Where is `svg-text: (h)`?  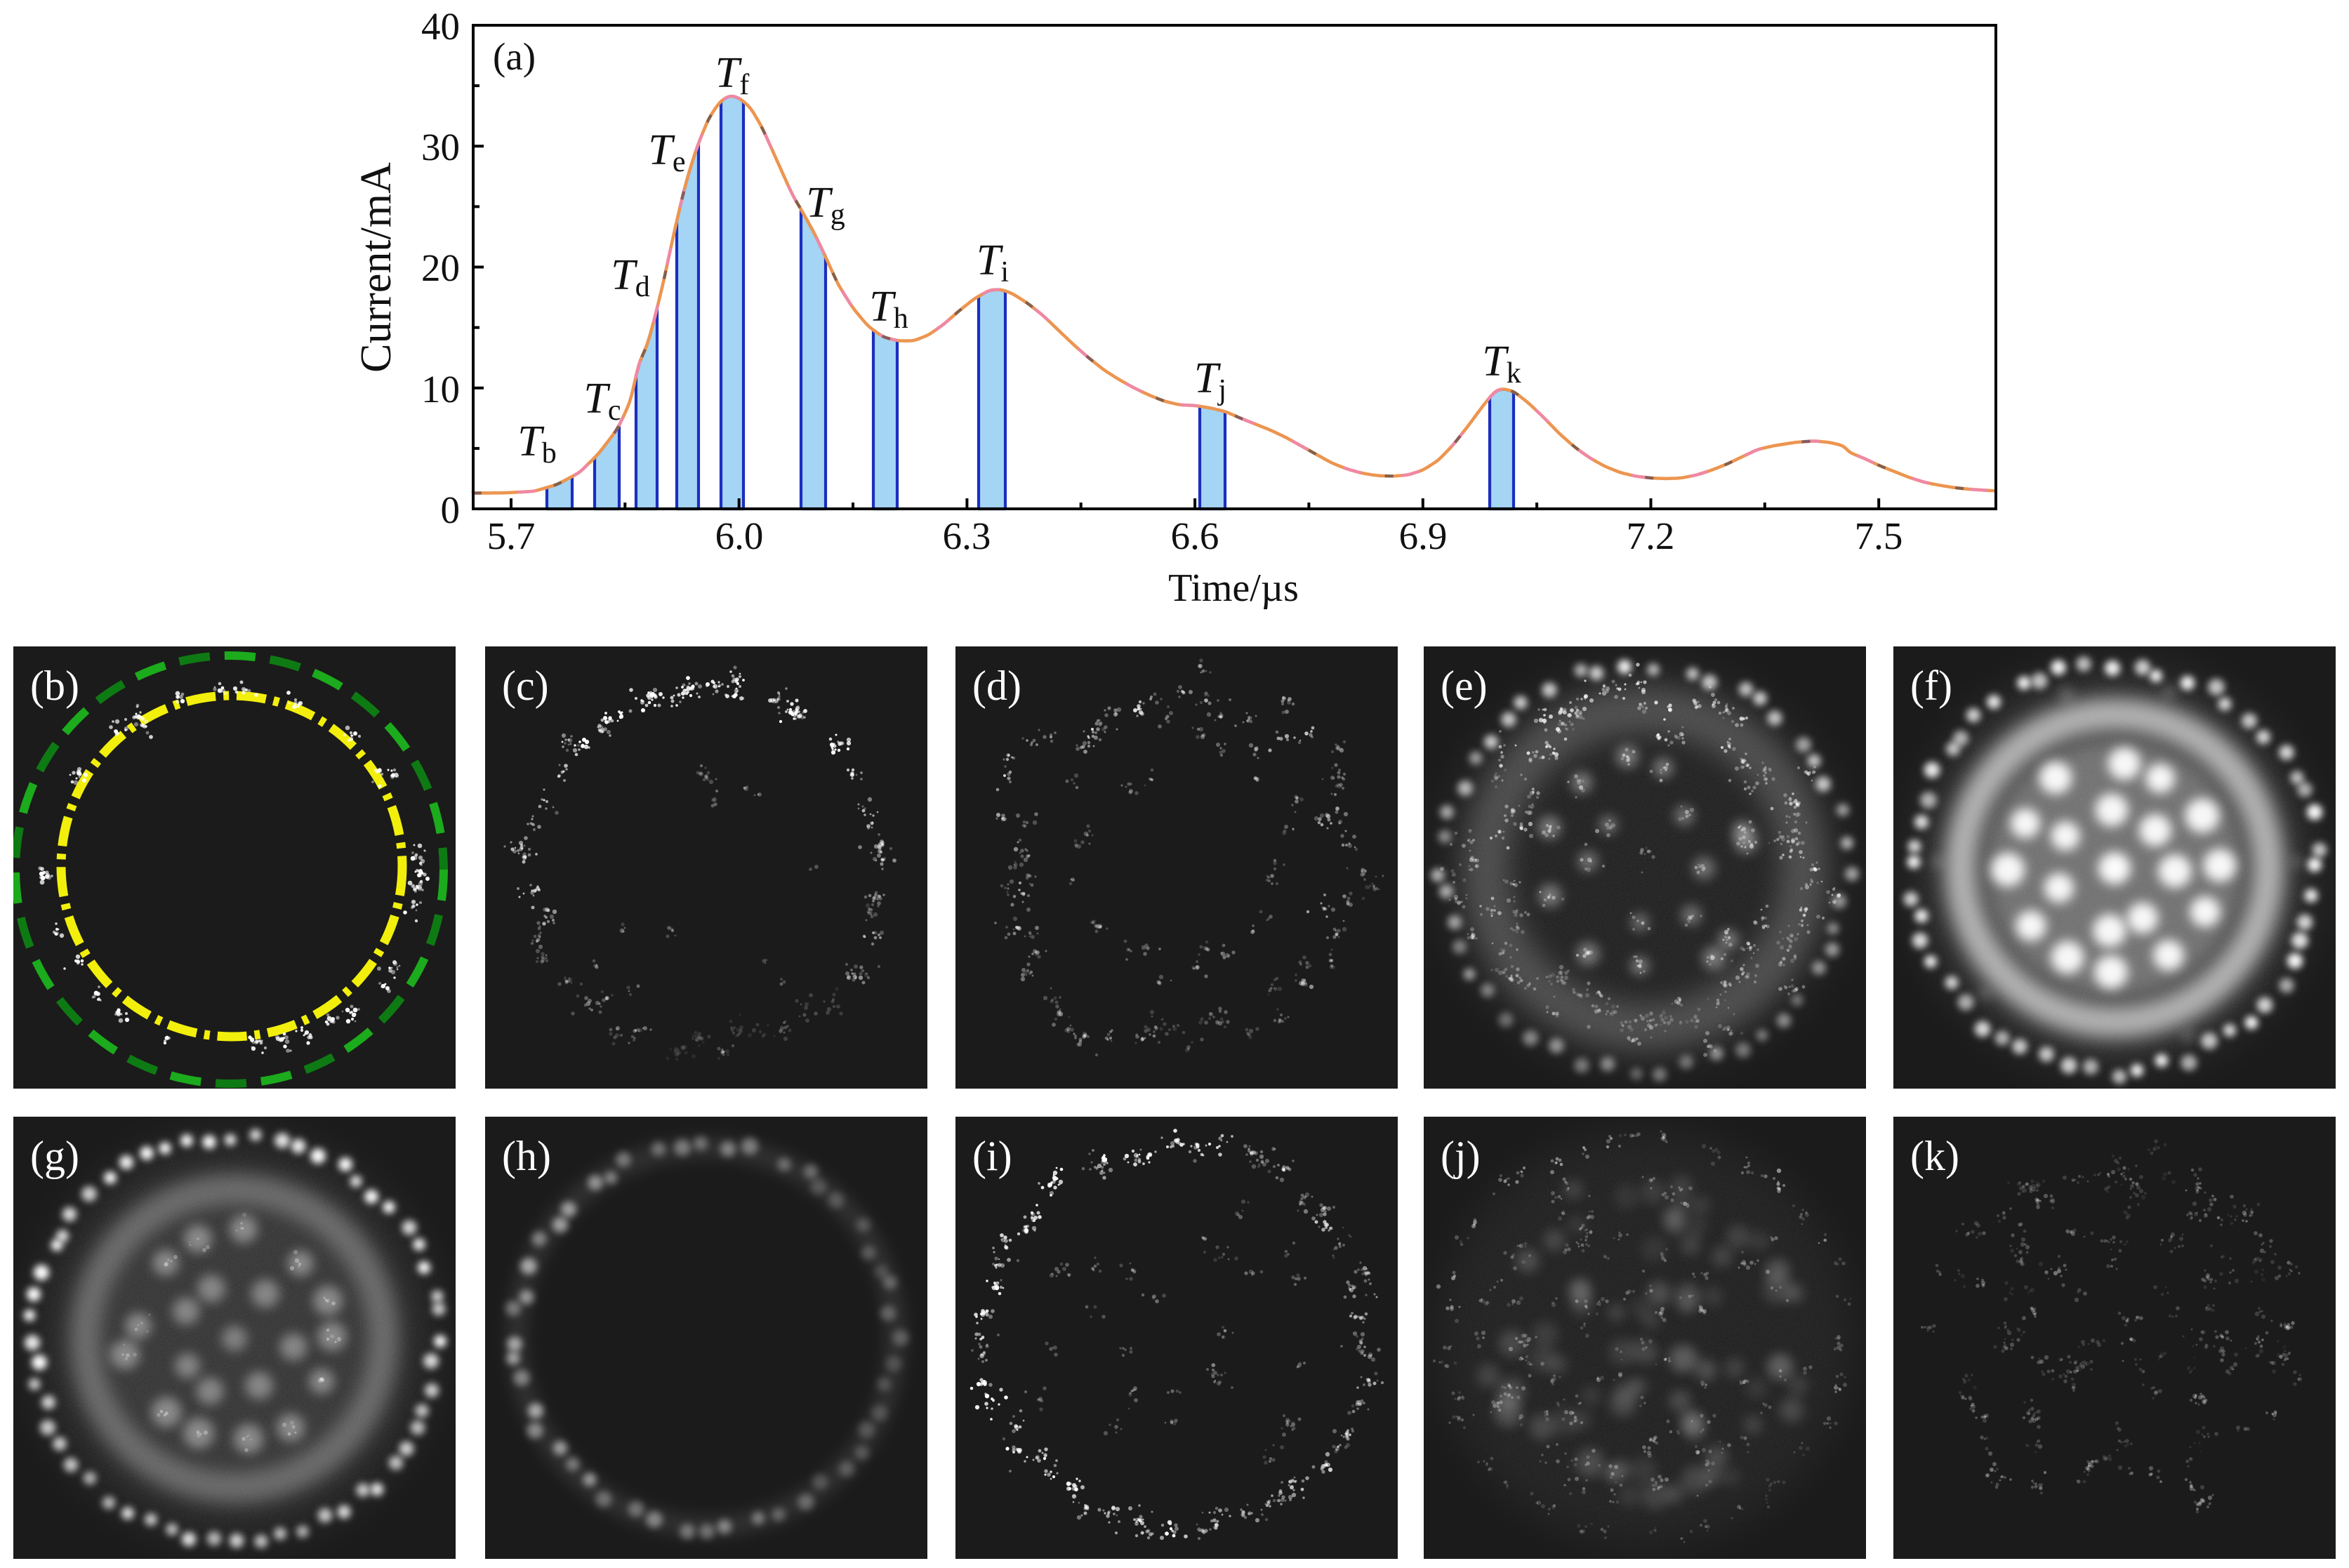 svg-text: (h) is located at coordinates (526, 1156).